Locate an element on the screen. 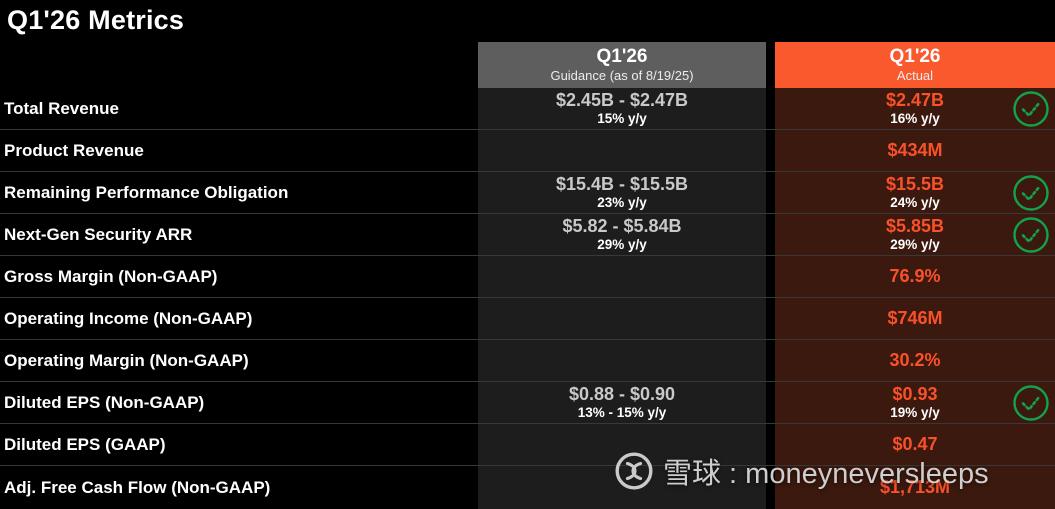  actual-yoy: 24% y/y is located at coordinates (915, 202).